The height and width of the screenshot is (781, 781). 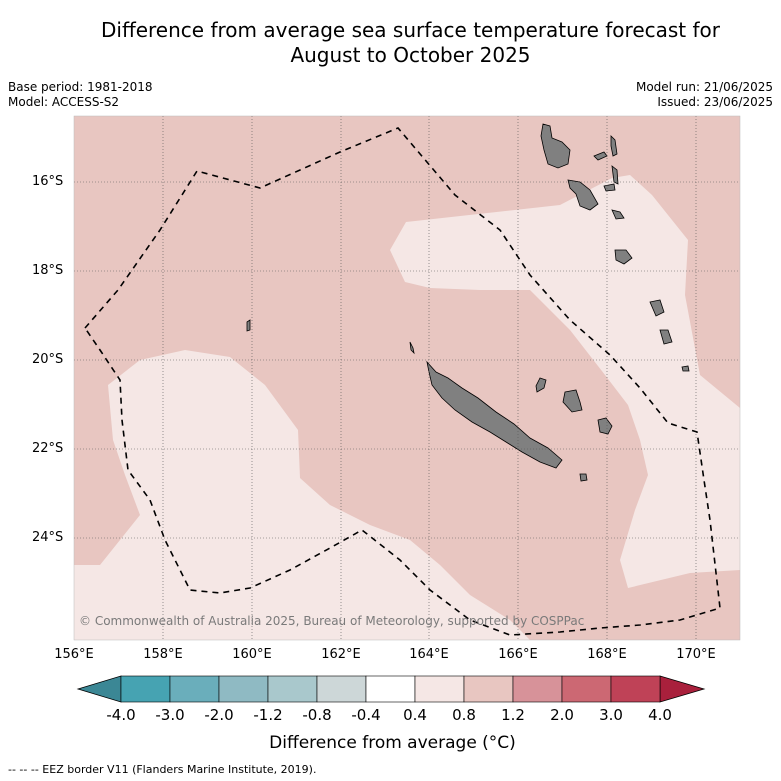 I want to click on lon-label-170e: 170°E, so click(x=696, y=654).